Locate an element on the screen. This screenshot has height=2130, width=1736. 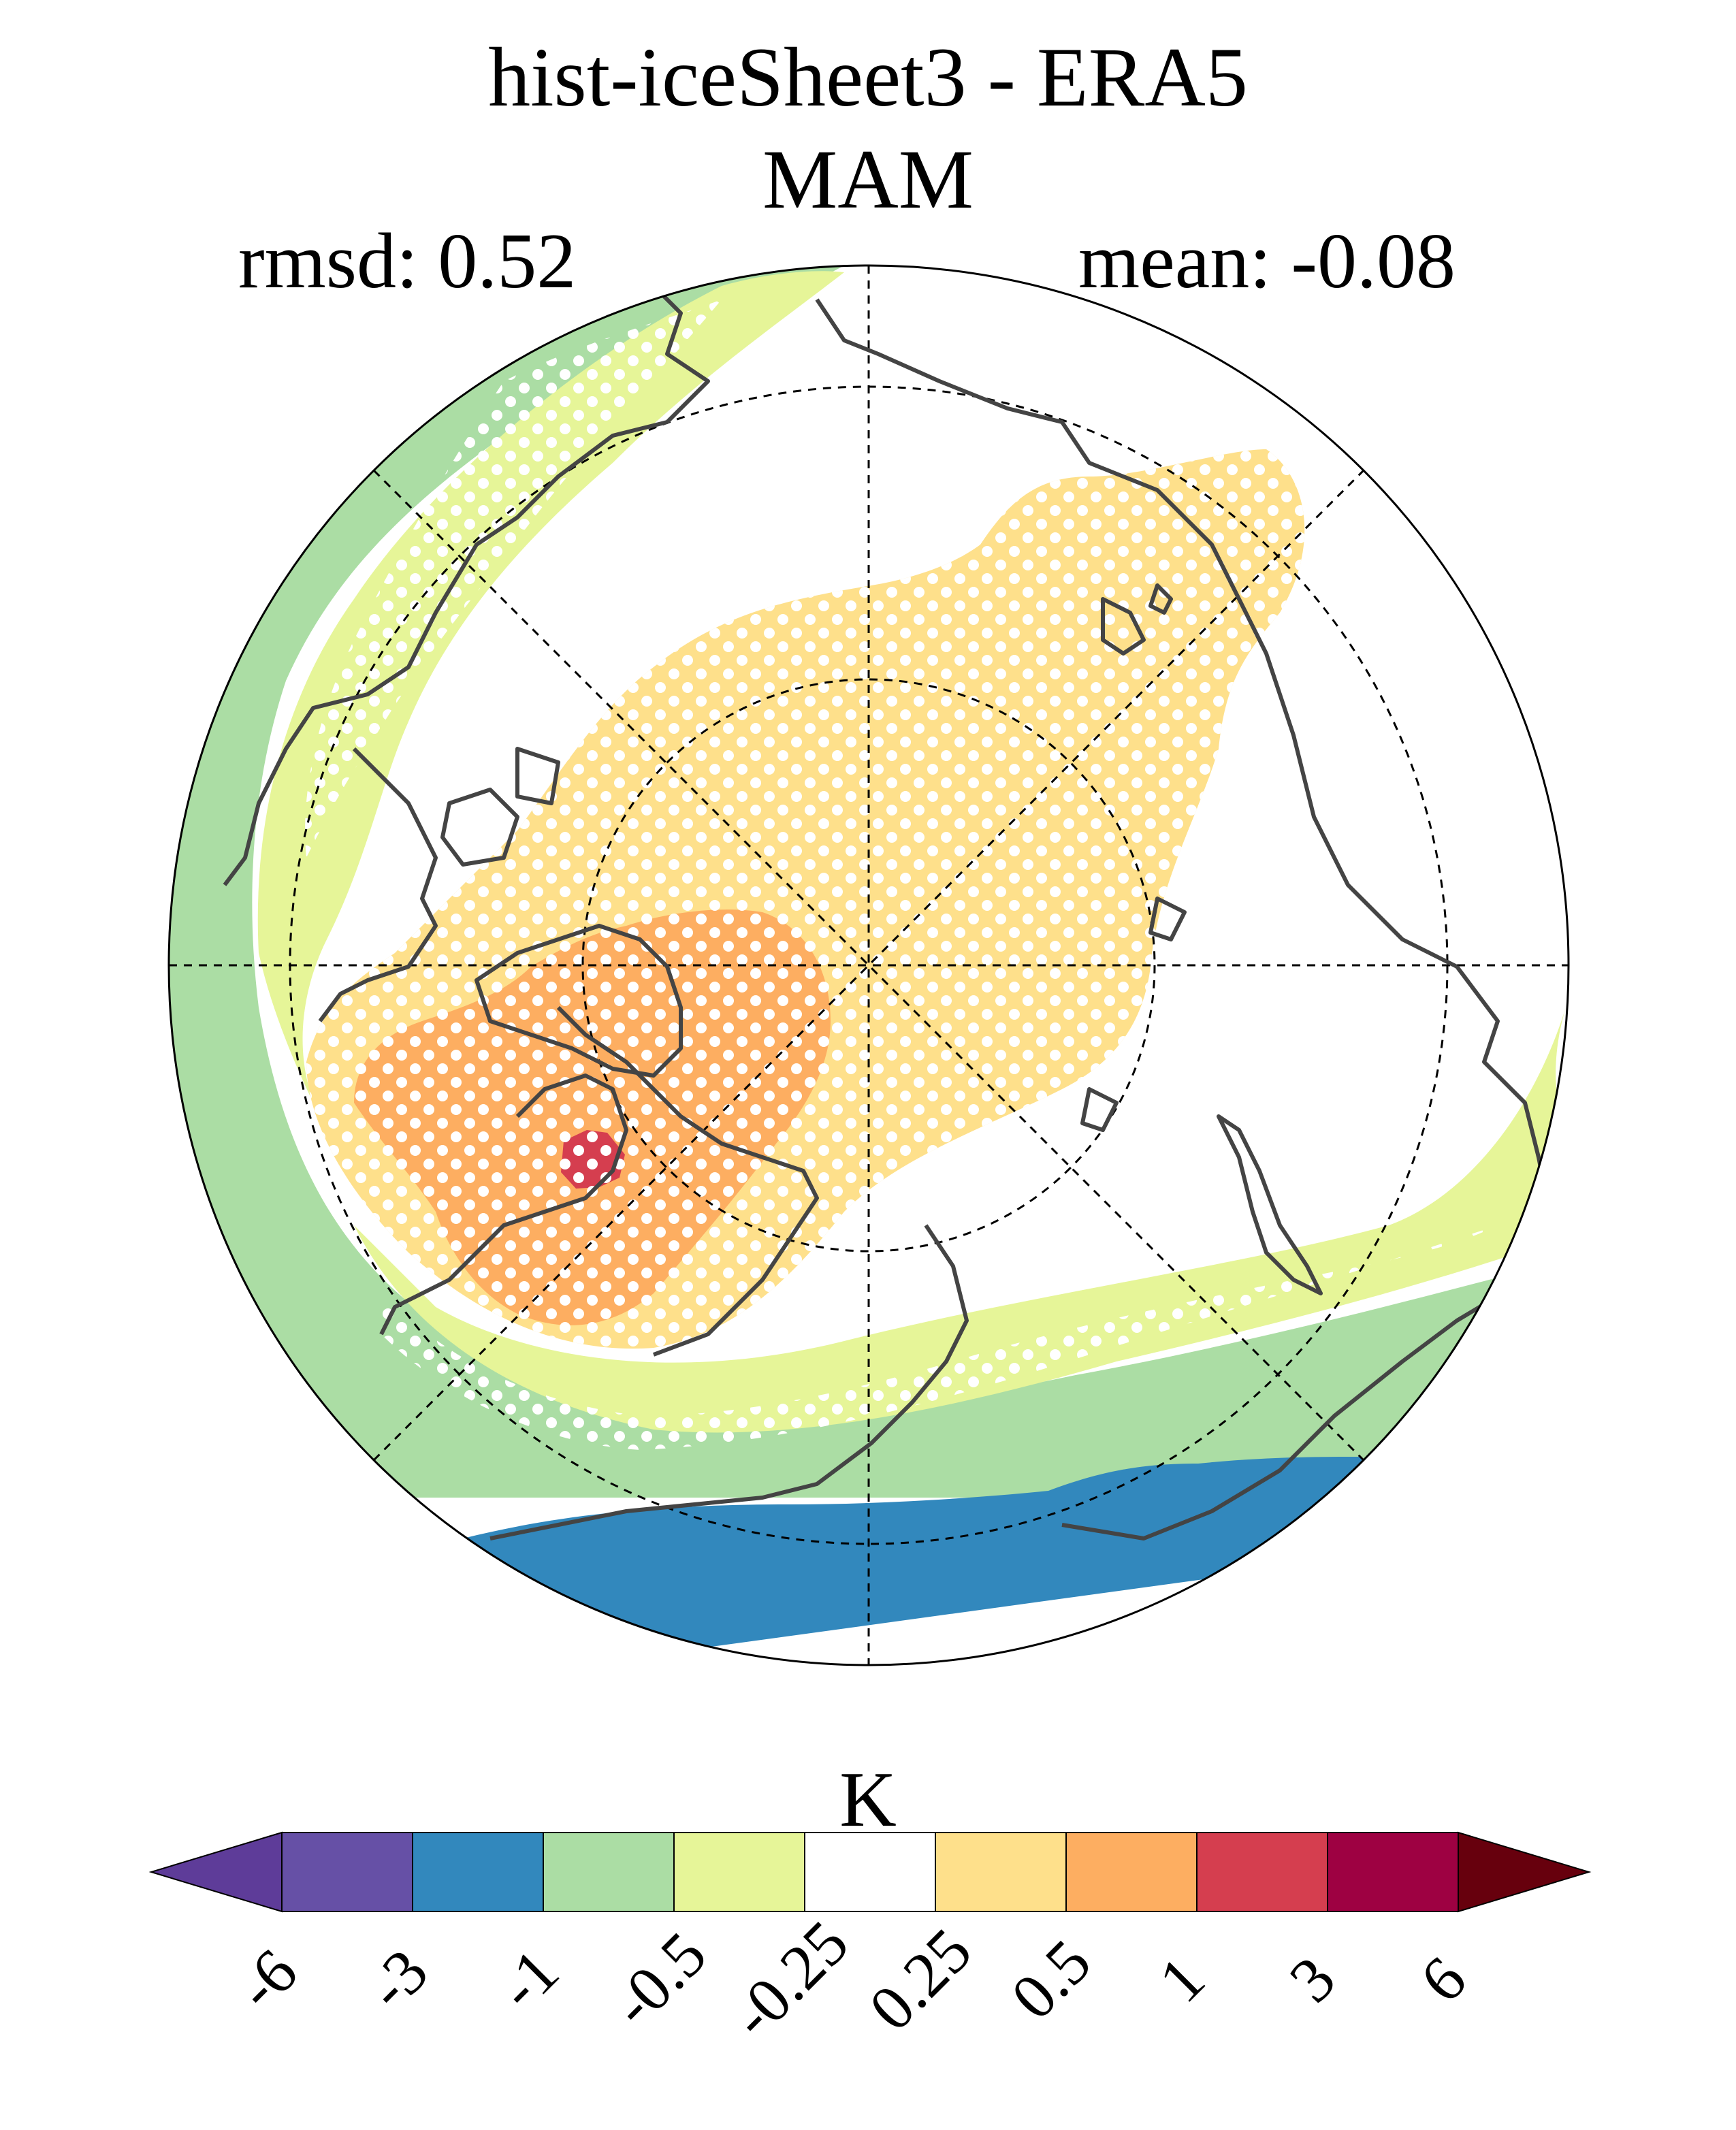
colorbar-unit: K is located at coordinates (868, 1799).